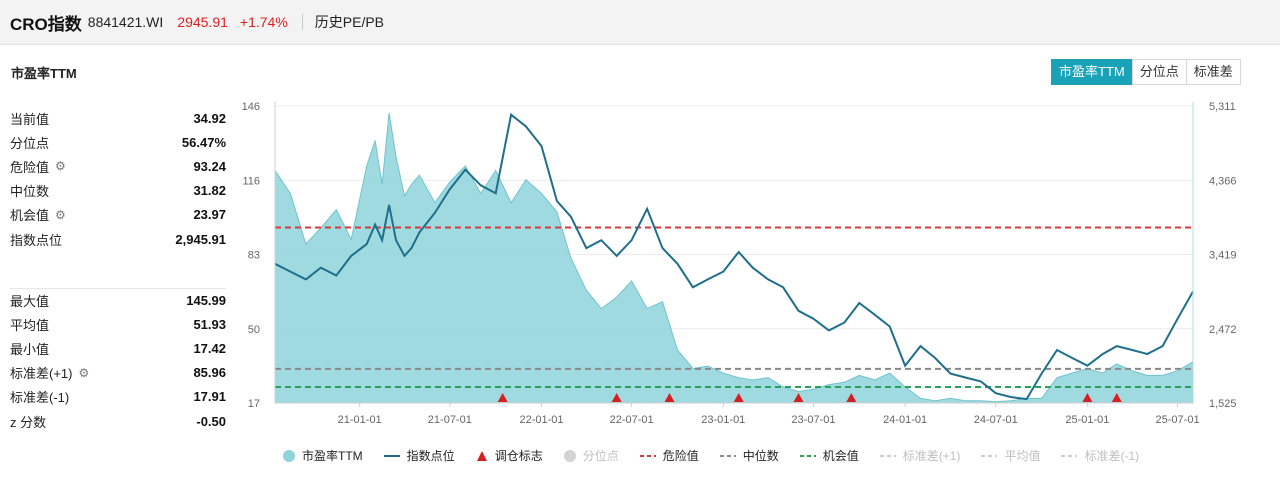  Describe the element at coordinates (203, 142) in the screenshot. I see `stat-value: 56.47%` at that location.